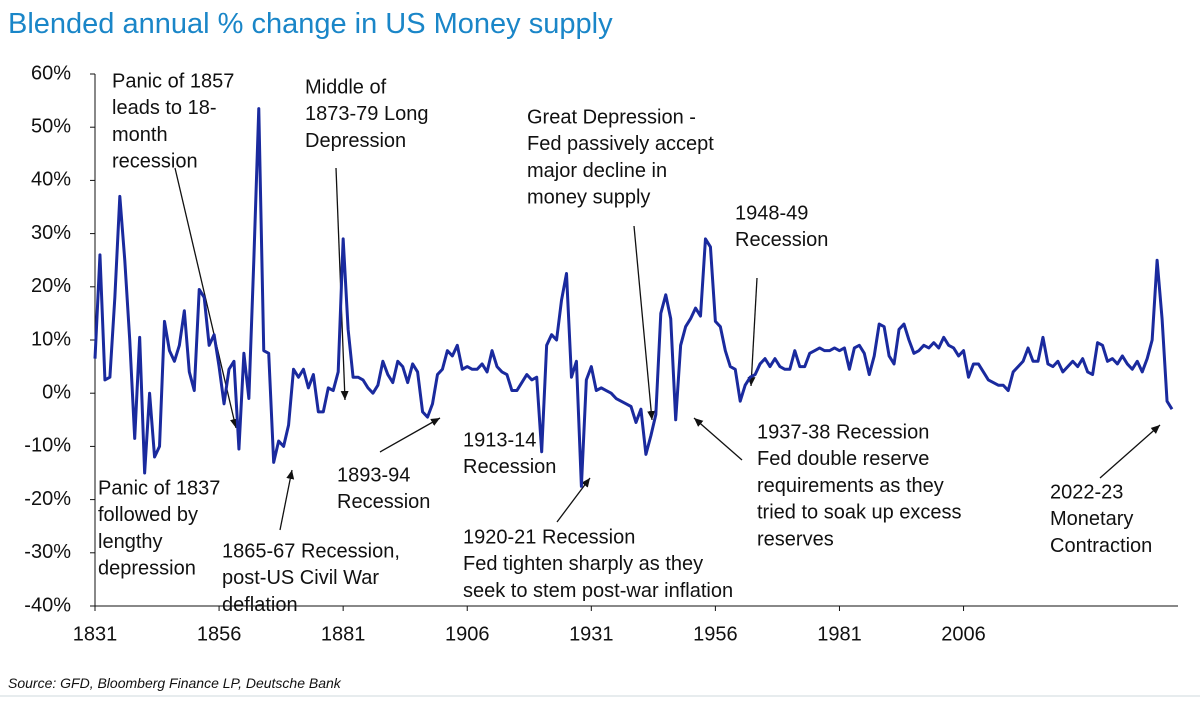 The height and width of the screenshot is (707, 1200). Describe the element at coordinates (343, 634) in the screenshot. I see `x-tick-label: 1881` at that location.